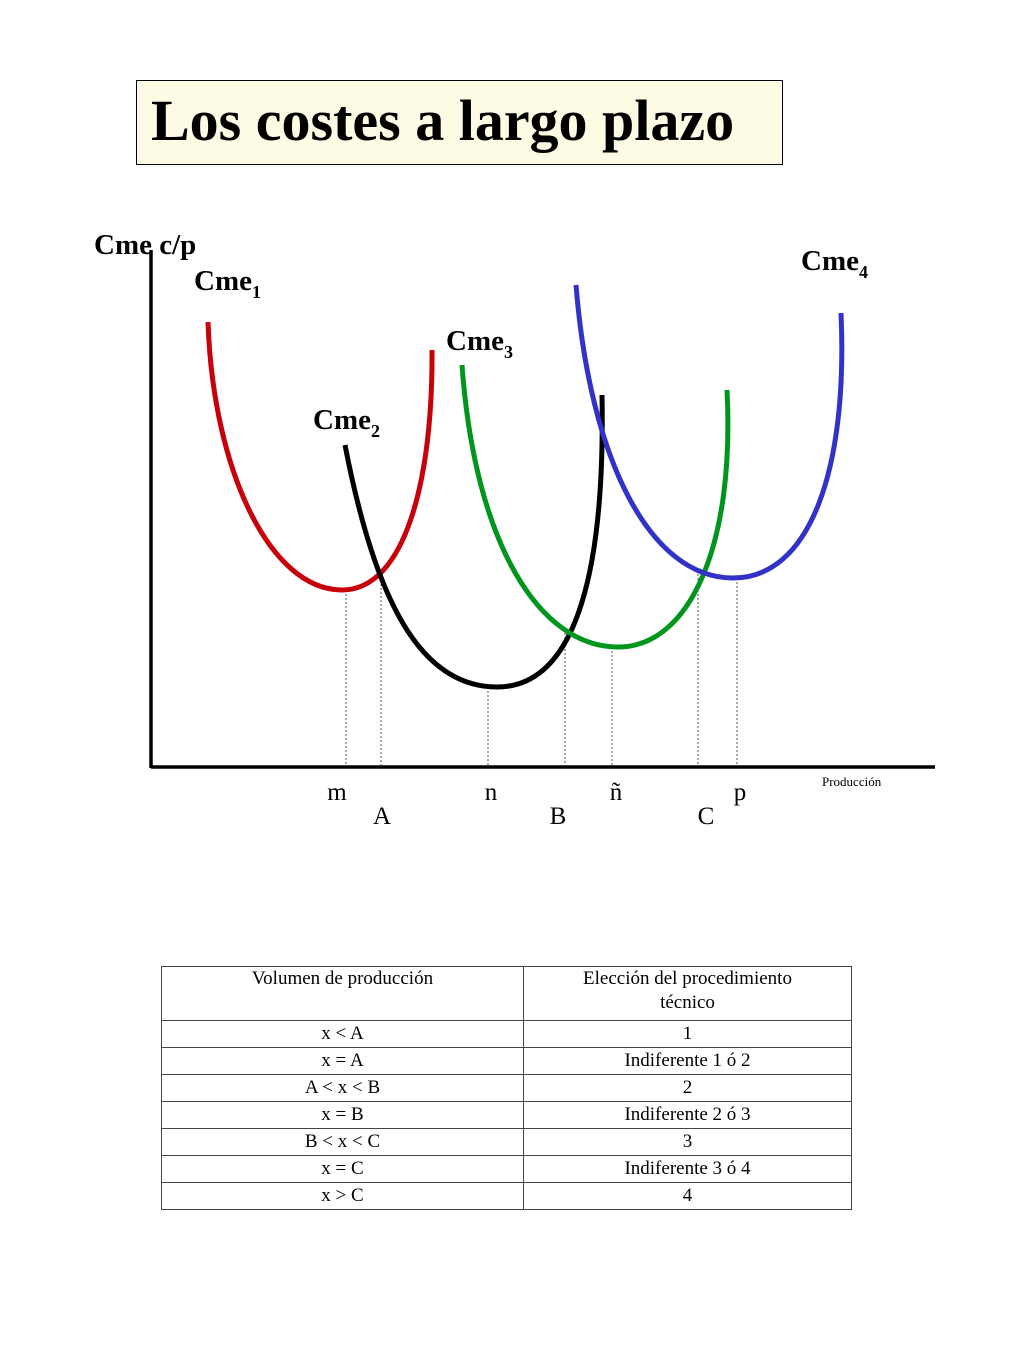 The height and width of the screenshot is (1365, 1024). Describe the element at coordinates (687, 1061) in the screenshot. I see `table-cell-choice: Indiferente 1 ó 2` at that location.